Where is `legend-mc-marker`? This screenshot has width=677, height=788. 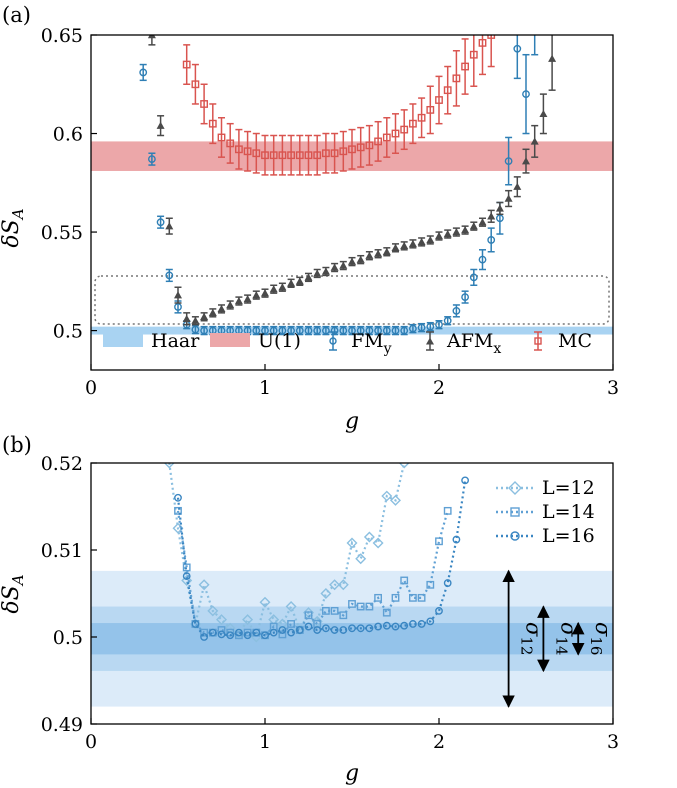
legend-mc-marker is located at coordinates (538, 341).